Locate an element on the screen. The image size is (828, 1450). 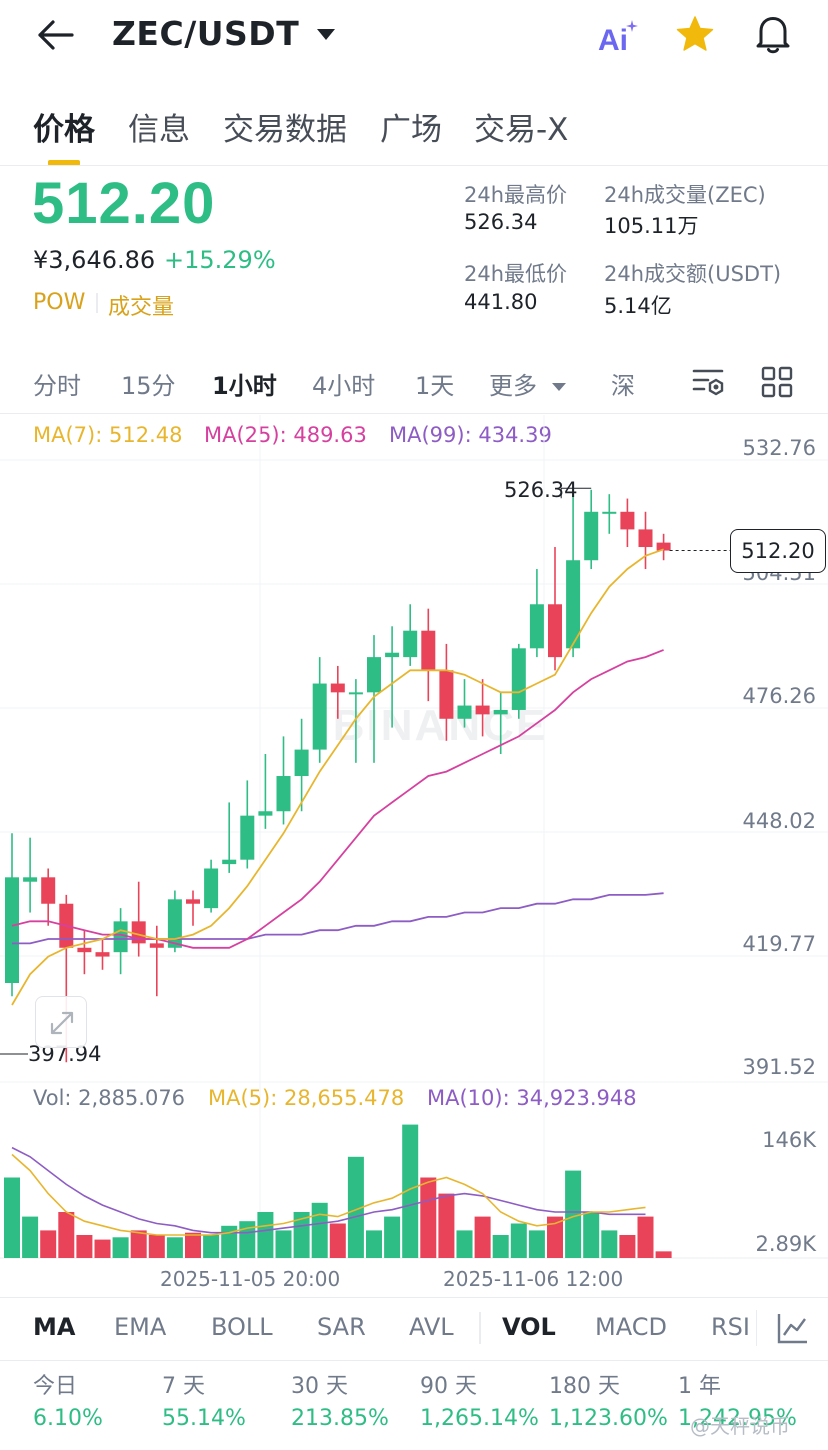
indicator-sar: SAR is located at coordinates (341, 1327).